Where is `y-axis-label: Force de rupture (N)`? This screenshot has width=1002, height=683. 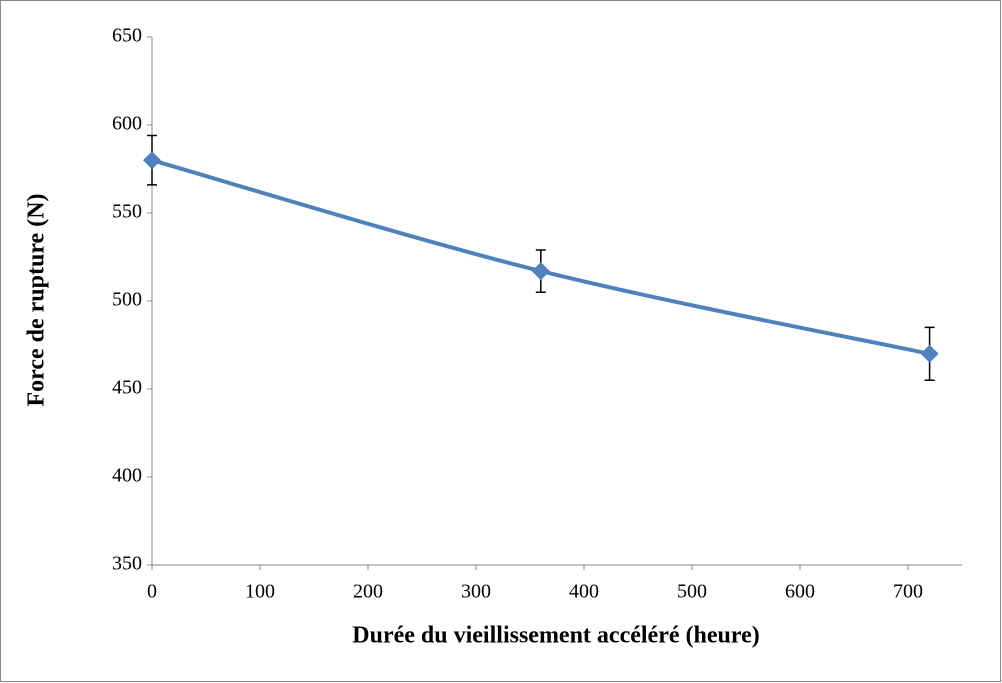
y-axis-label: Force de rupture (N) is located at coordinates (37, 299).